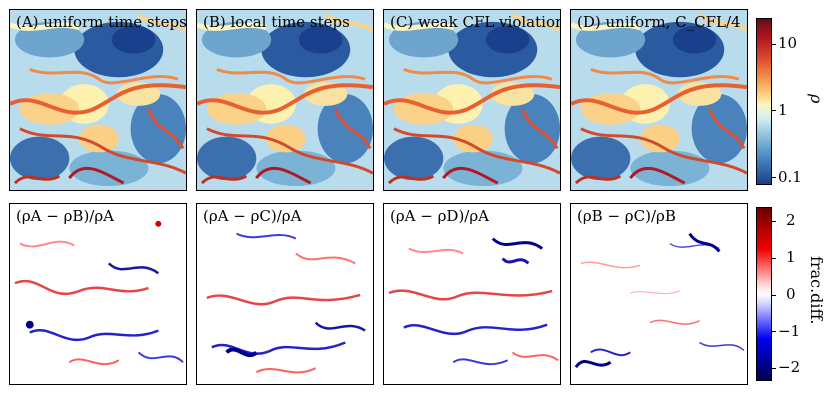 This screenshot has width=830, height=407. I want to click on density-panel-b: (B) local time steps, so click(285, 100).